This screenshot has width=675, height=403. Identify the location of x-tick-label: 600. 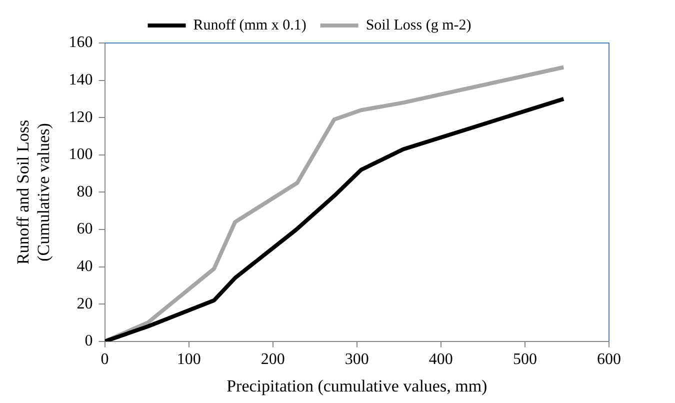
(609, 359).